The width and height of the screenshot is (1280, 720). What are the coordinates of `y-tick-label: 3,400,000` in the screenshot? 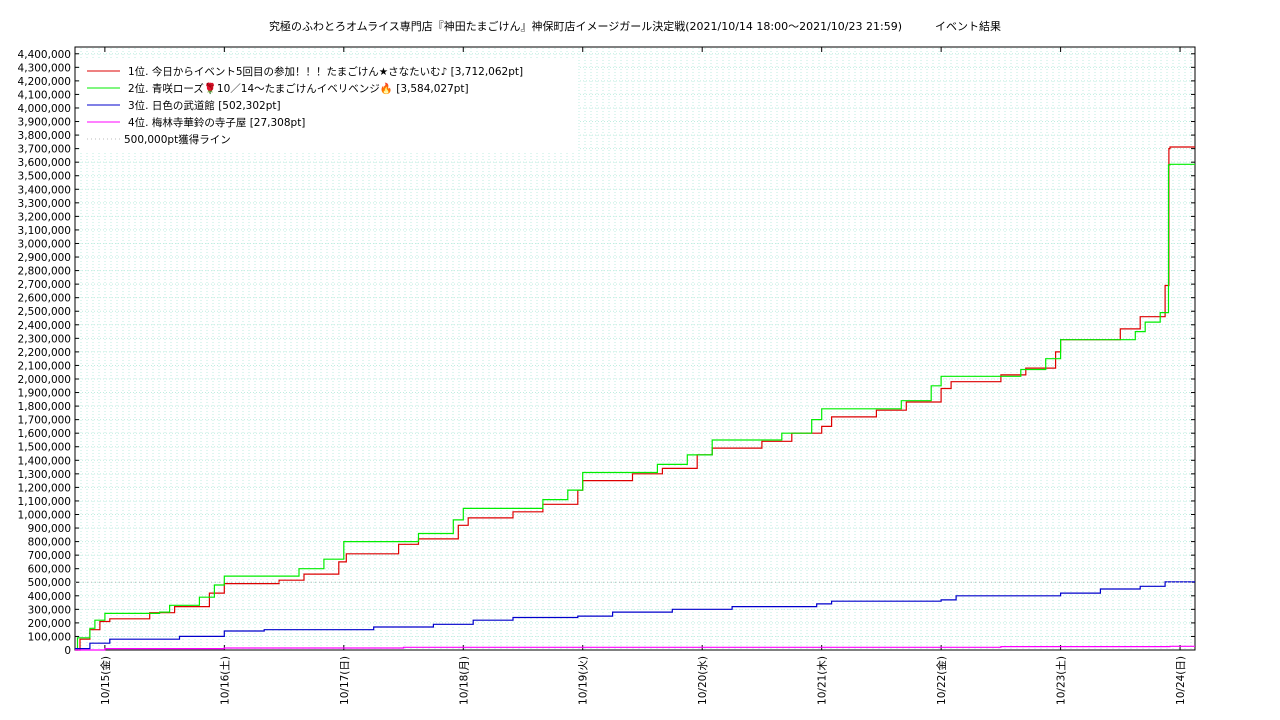 It's located at (44, 190).